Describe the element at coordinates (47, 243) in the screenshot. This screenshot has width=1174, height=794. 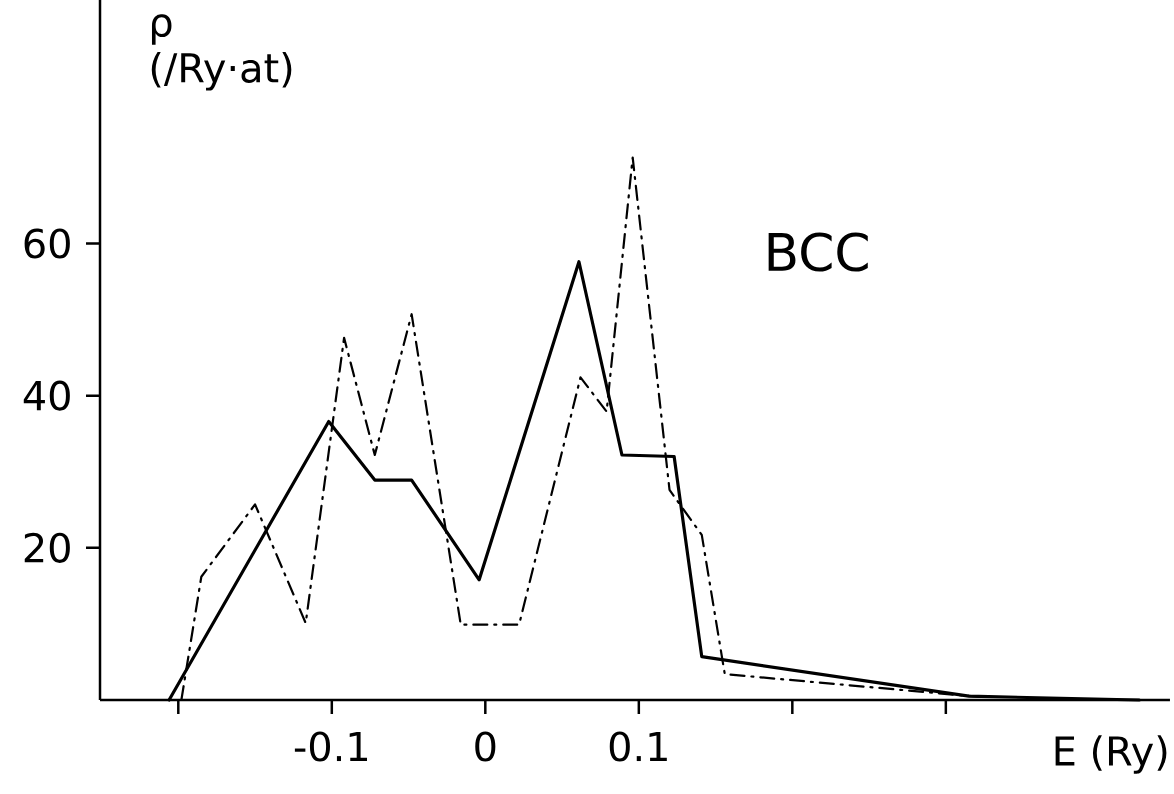
I see `y-tick-label: 60` at that location.